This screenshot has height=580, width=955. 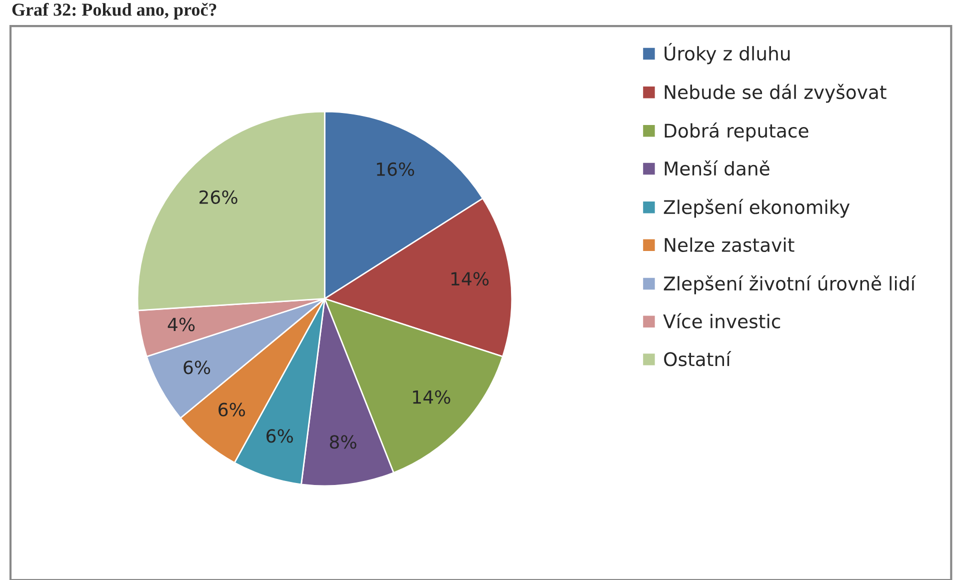 I want to click on data-label: 4%, so click(x=181, y=325).